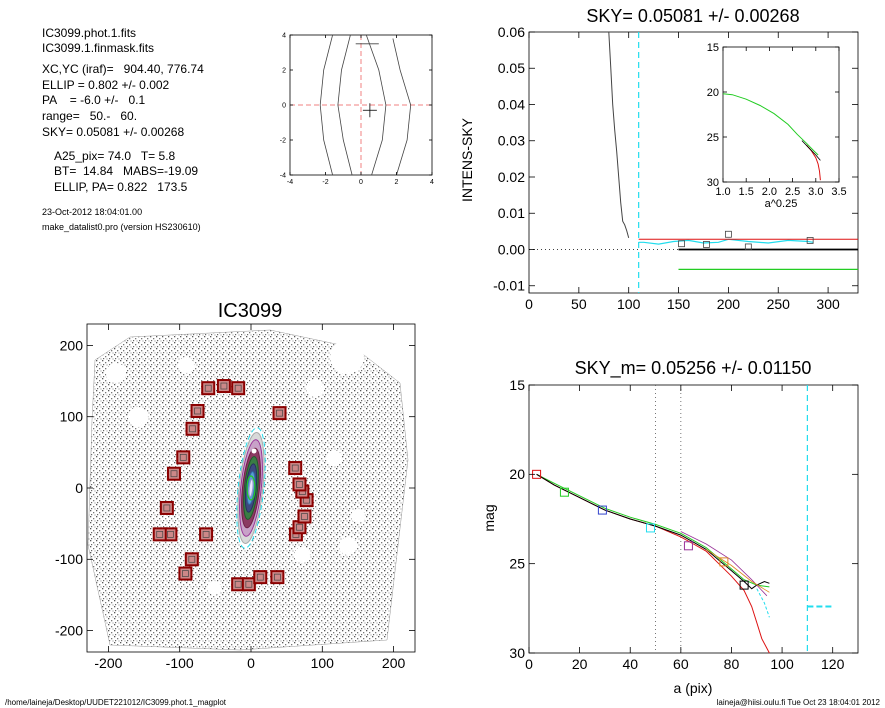  Describe the element at coordinates (722, 192) in the screenshot. I see `x-tick-label: 1.0` at that location.